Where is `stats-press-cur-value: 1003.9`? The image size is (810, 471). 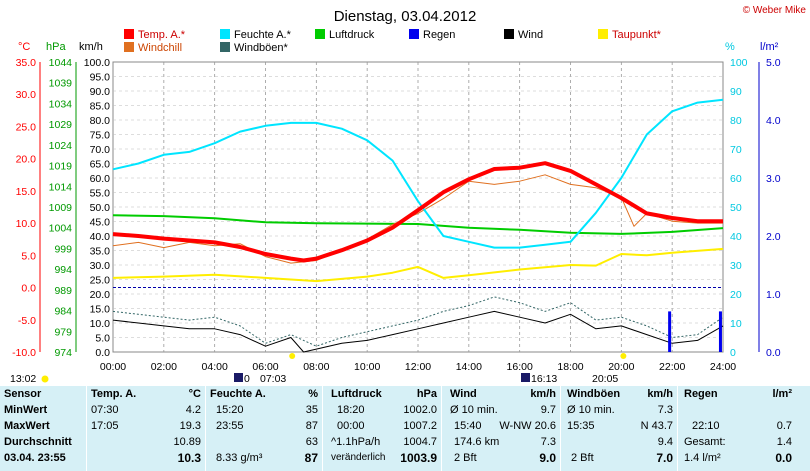
stats-press-cur-value: 1003.9 is located at coordinates (418, 458).